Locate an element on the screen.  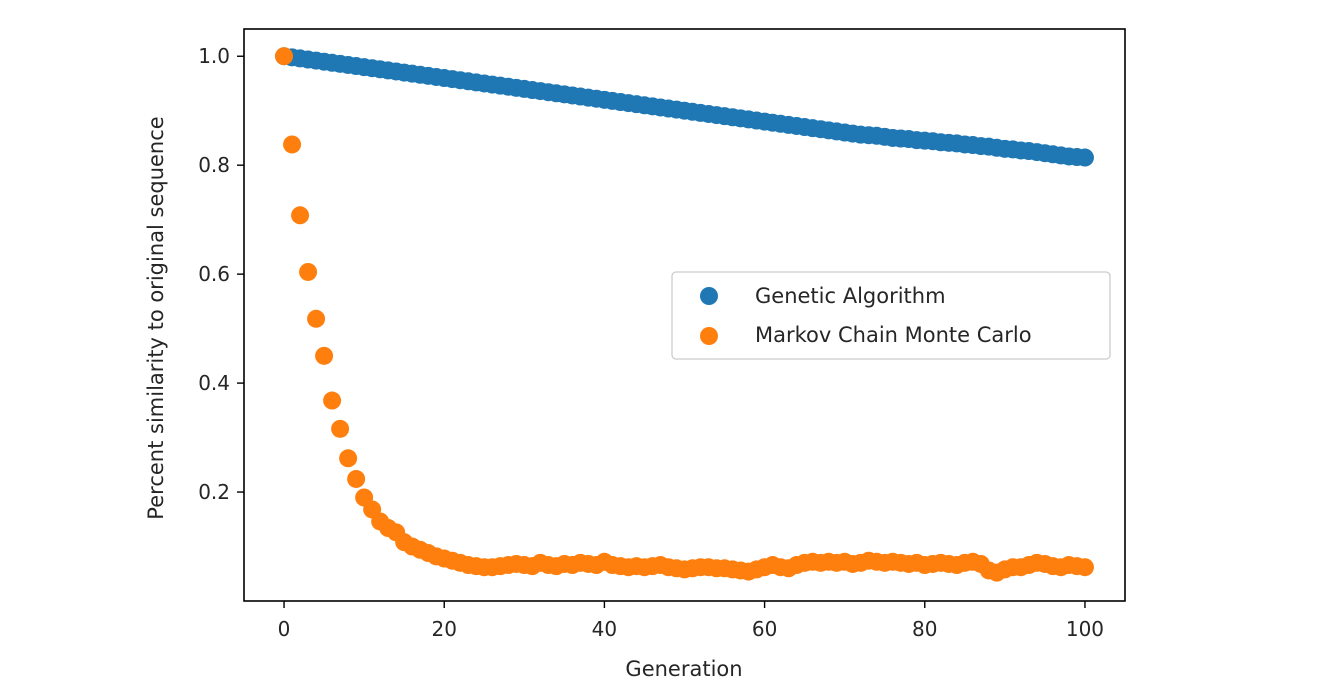
point-genetic-algorithm is located at coordinates (1084, 157).